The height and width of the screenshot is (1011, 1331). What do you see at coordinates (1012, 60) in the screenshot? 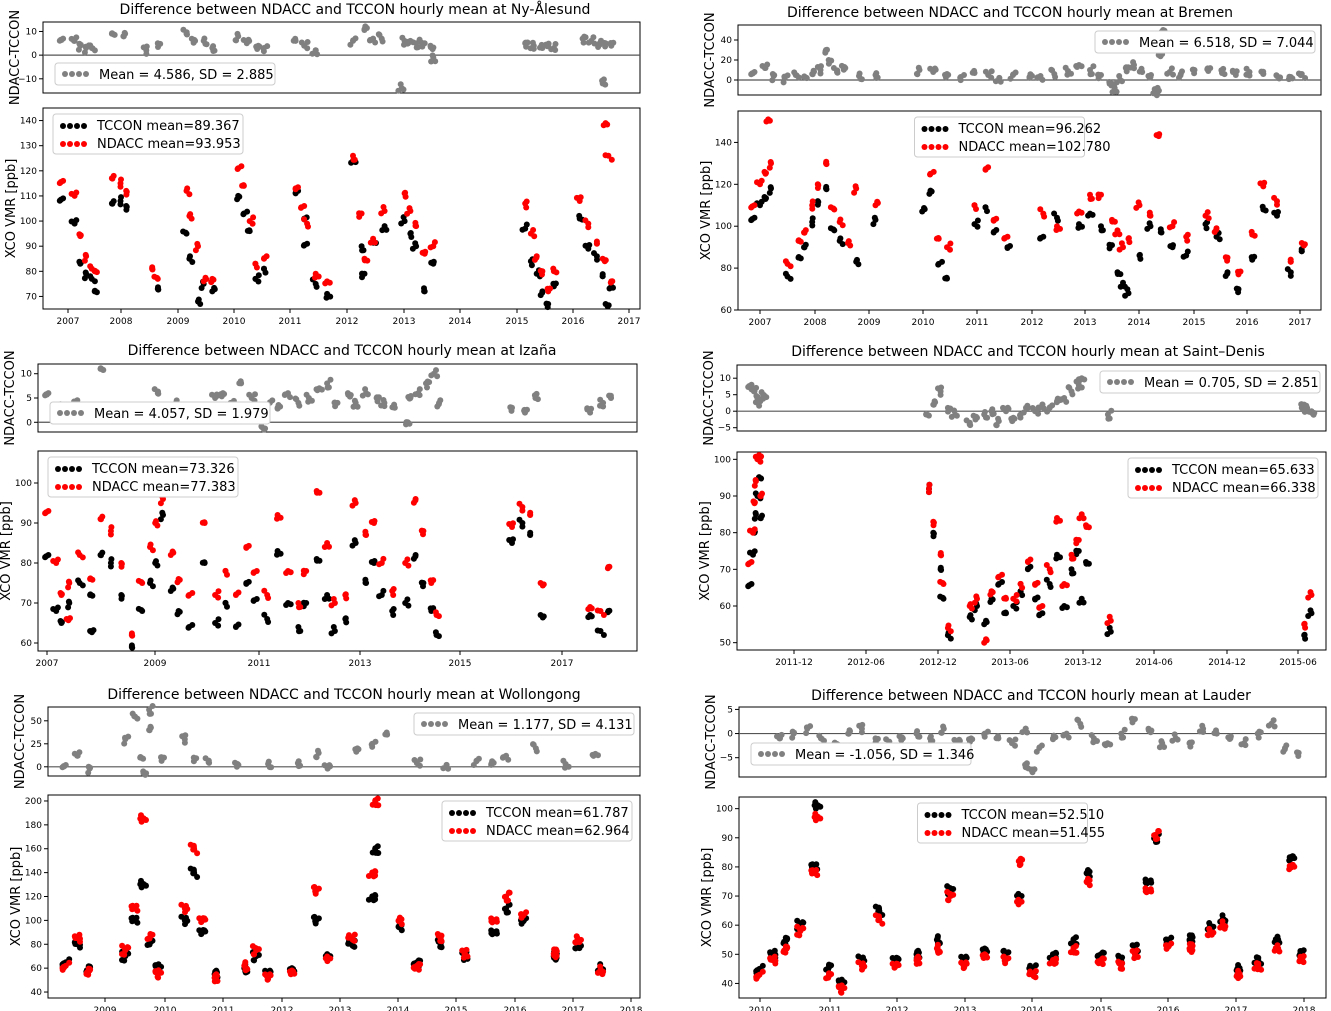
I see `diff-panel: 40 20 0 NDACC-TCCON Mean = 6.518, SD = 7.044` at bounding box center [1012, 60].